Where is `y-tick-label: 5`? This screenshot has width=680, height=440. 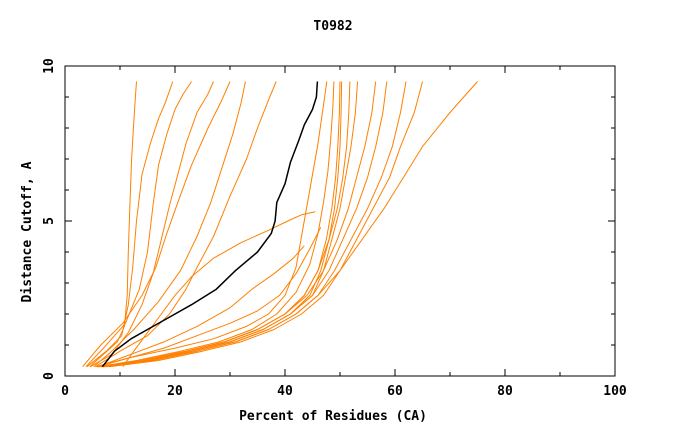 y-tick-label: 5 is located at coordinates (49, 221).